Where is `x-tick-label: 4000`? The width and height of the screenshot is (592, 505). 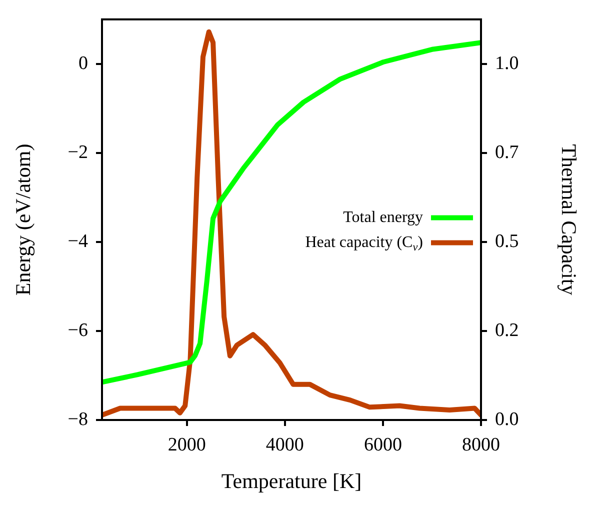
x-tick-label: 4000 is located at coordinates (285, 445).